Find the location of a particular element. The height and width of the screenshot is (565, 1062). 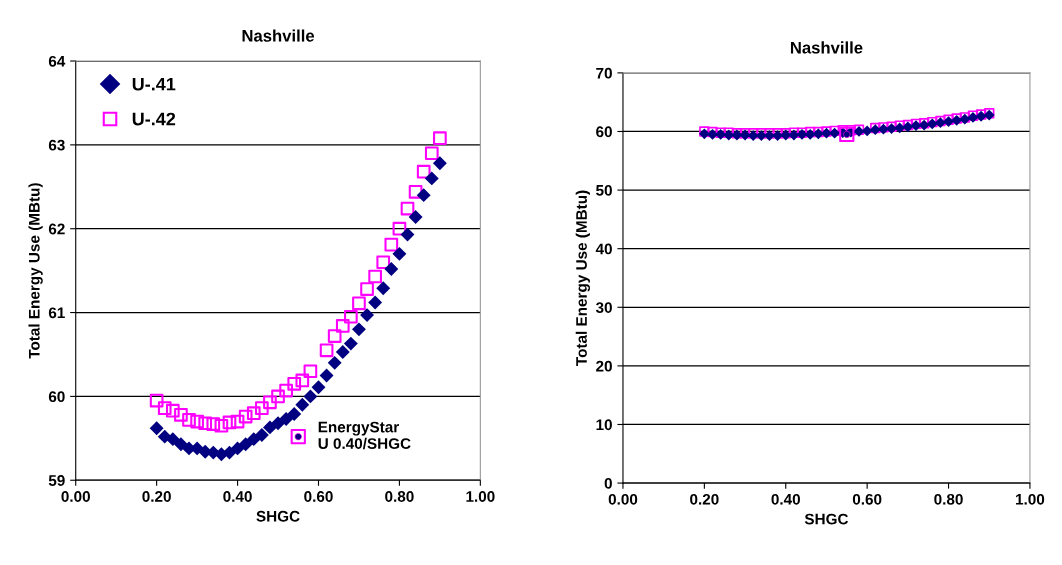

y-tick-label: 50 is located at coordinates (604, 190).